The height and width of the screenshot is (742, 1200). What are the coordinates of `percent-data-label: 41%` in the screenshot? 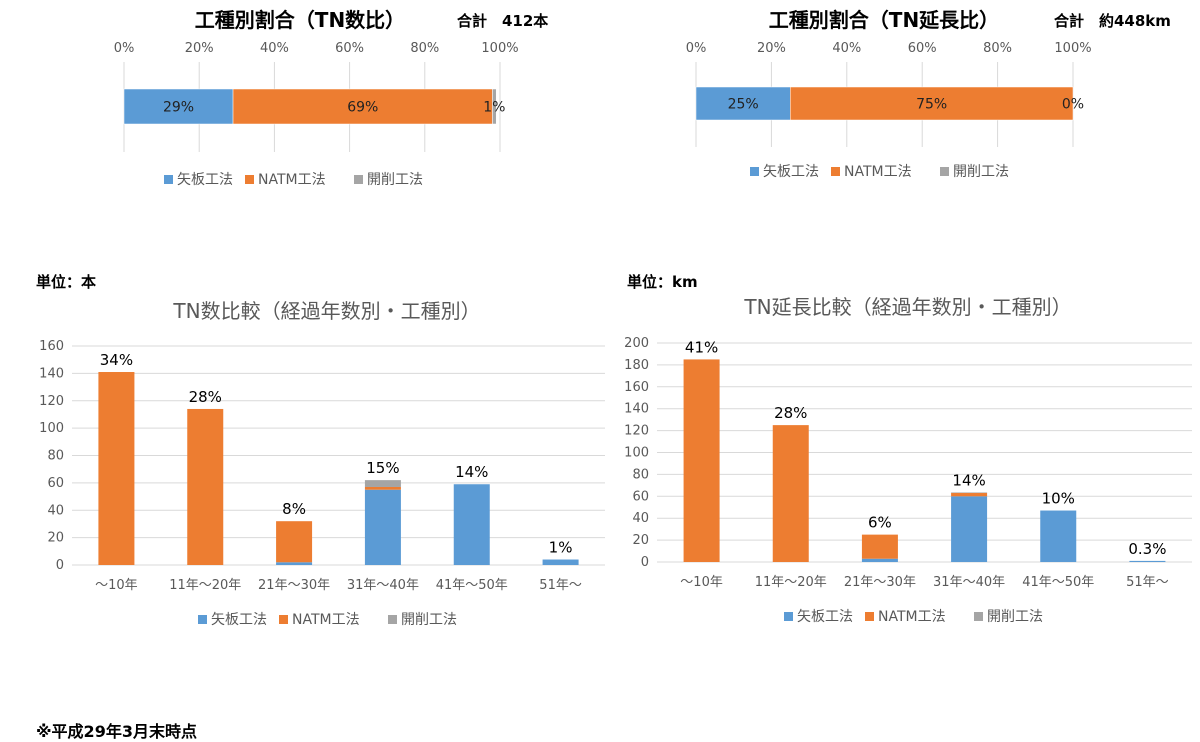 It's located at (701, 347).